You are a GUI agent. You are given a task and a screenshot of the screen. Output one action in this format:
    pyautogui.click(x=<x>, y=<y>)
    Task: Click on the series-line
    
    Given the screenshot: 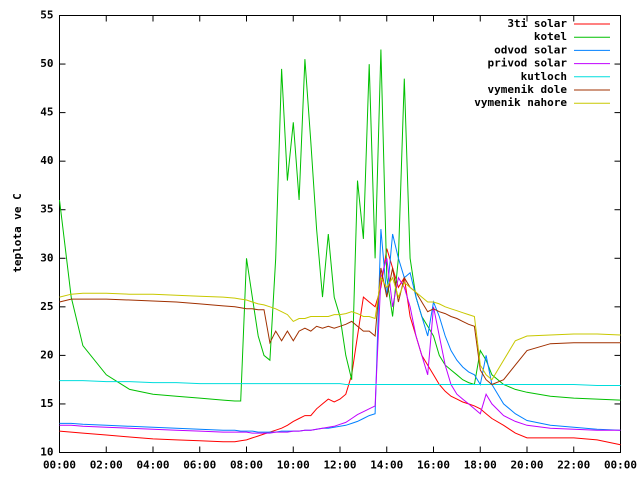 What is the action you would take?
    pyautogui.click(x=340, y=383)
    